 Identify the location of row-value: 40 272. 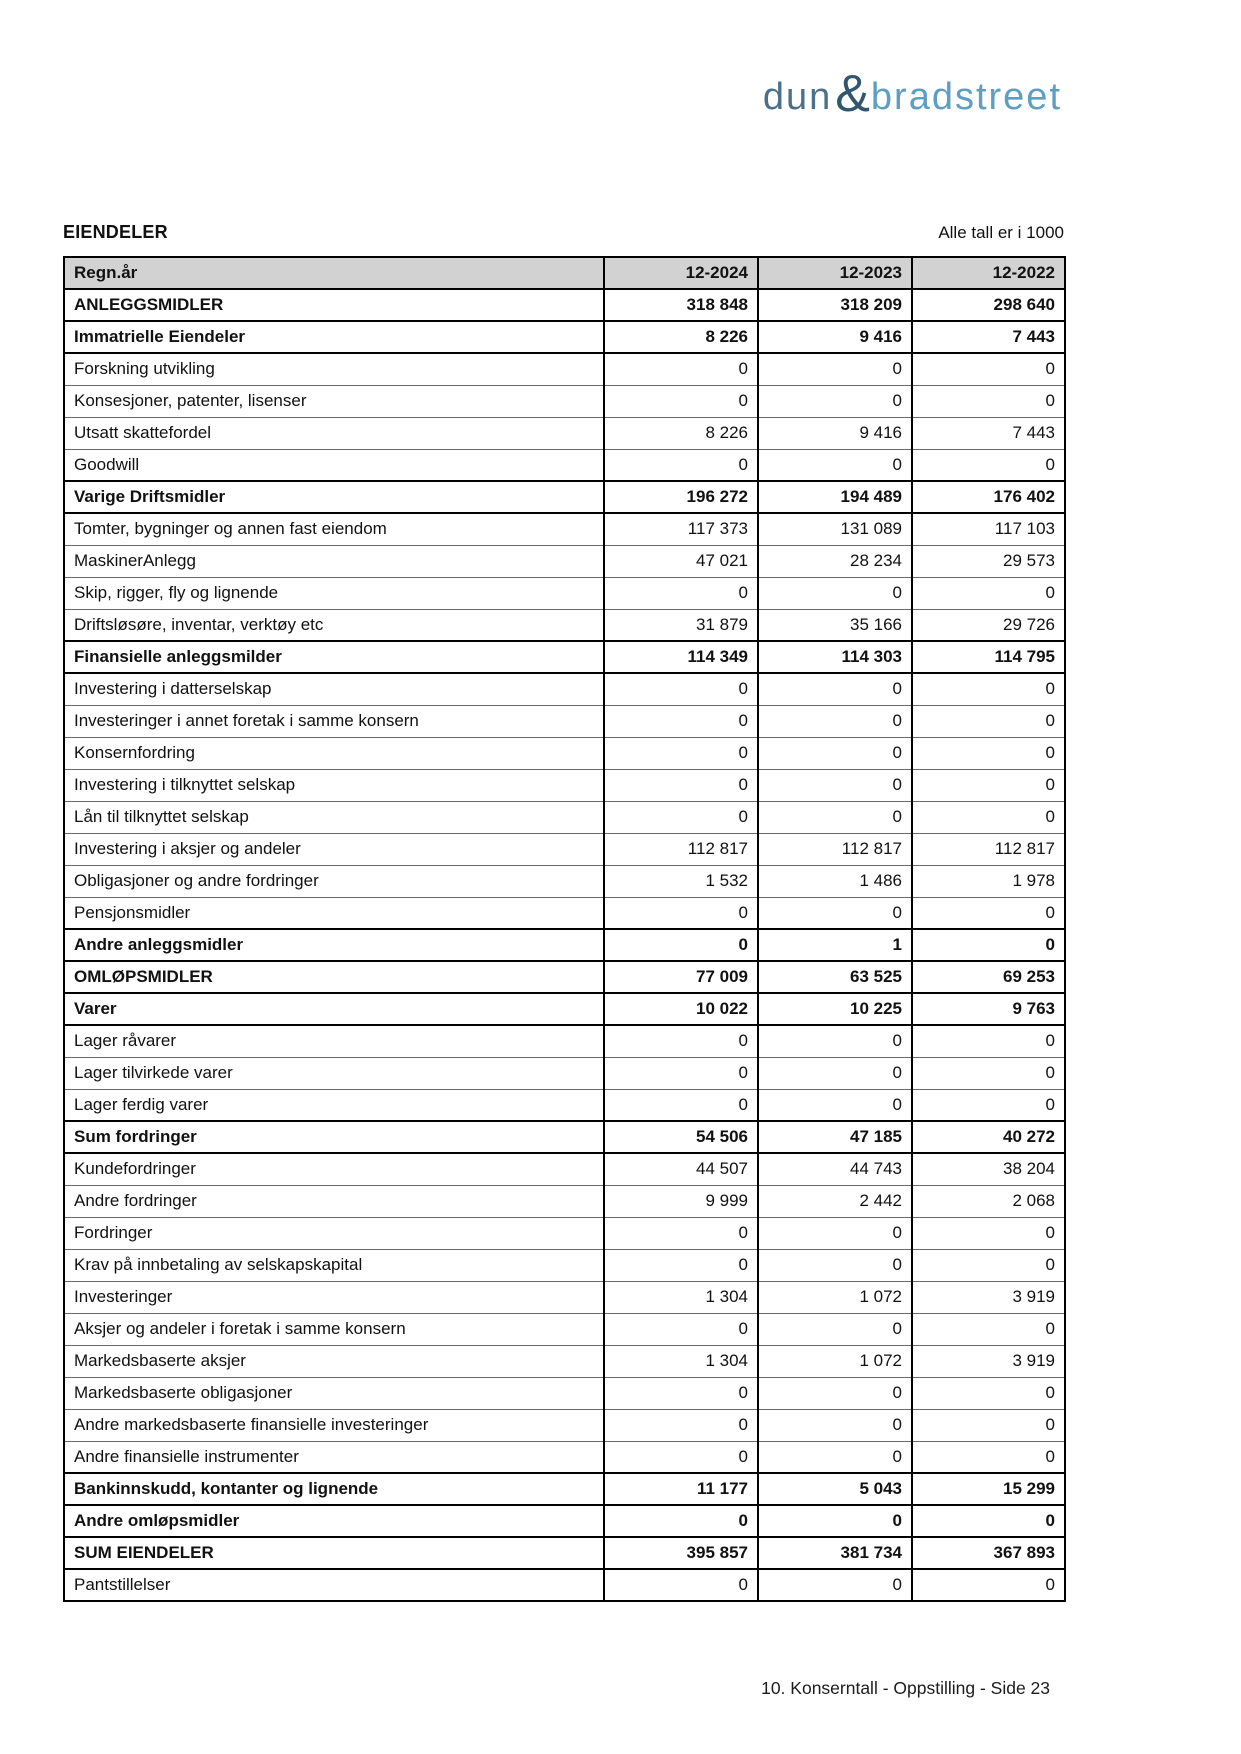
(988, 1137).